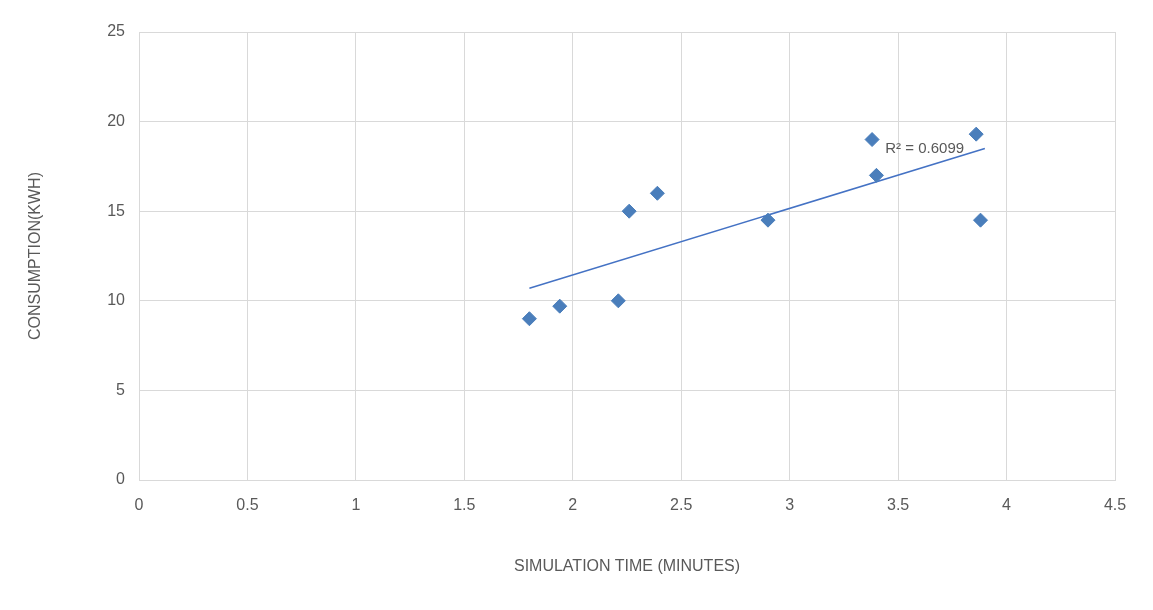 The width and height of the screenshot is (1153, 610). I want to click on y-tick-label: 20, so click(116, 121).